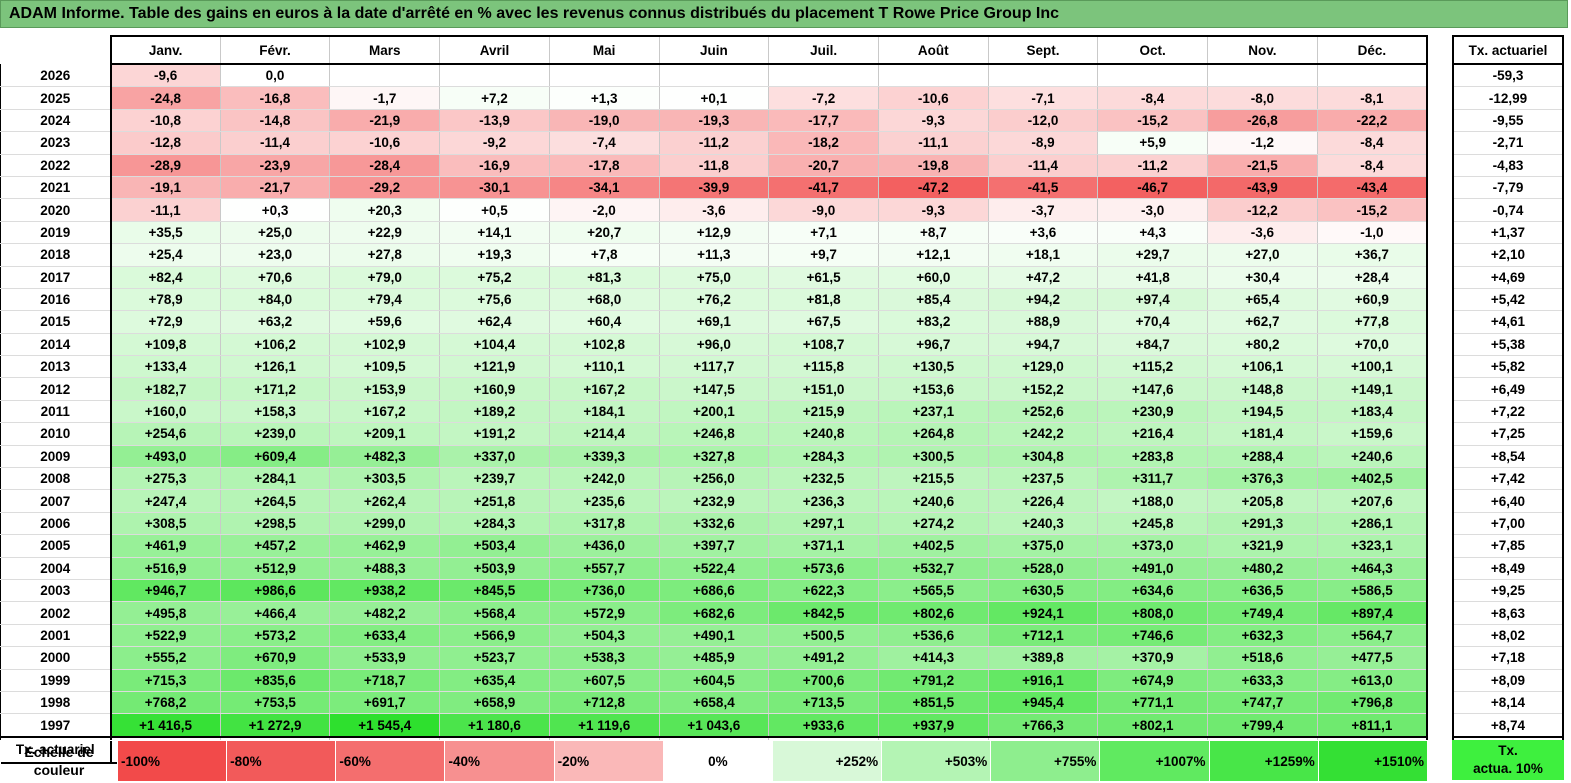 This screenshot has height=783, width=1571. Describe the element at coordinates (933, 233) in the screenshot. I see `value-cell: +8,7` at that location.